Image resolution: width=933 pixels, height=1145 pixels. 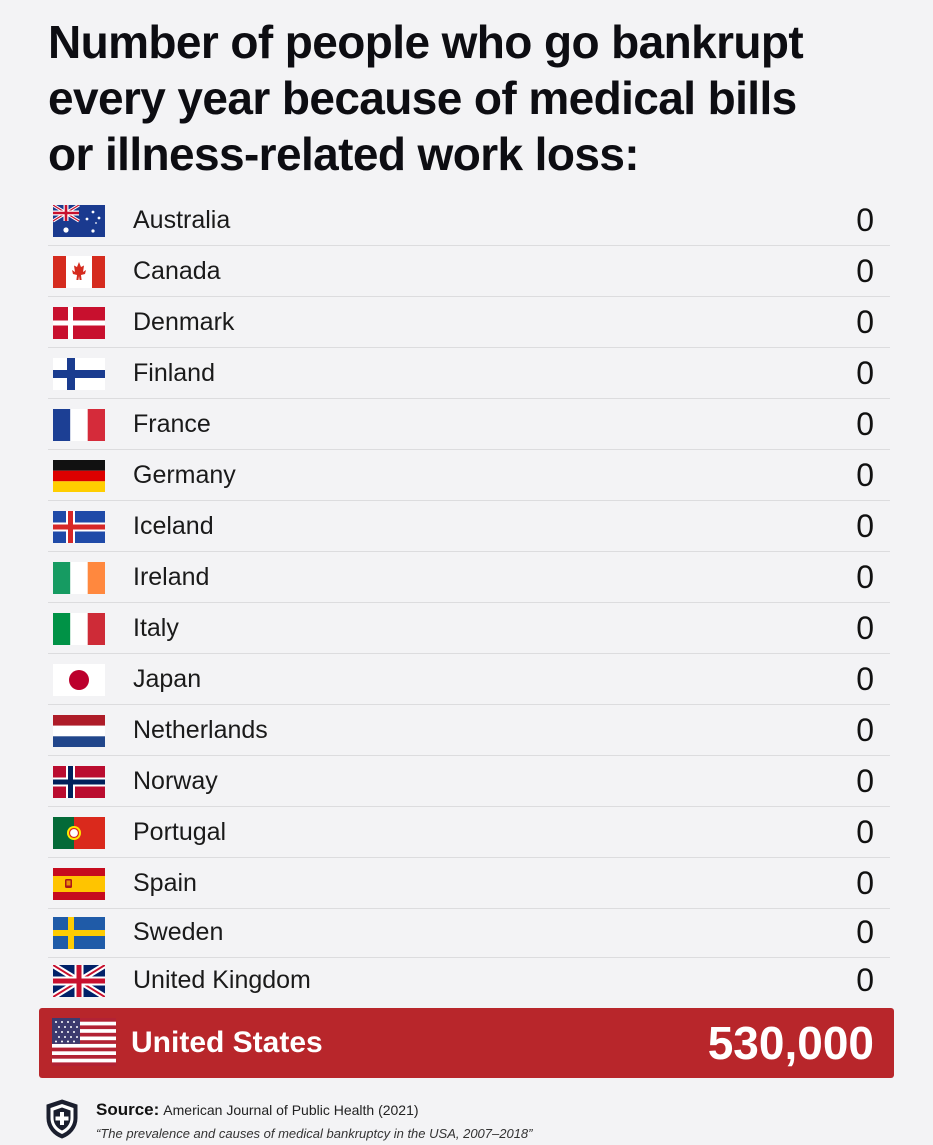 What do you see at coordinates (79, 884) in the screenshot?
I see `spain-flag-icon` at bounding box center [79, 884].